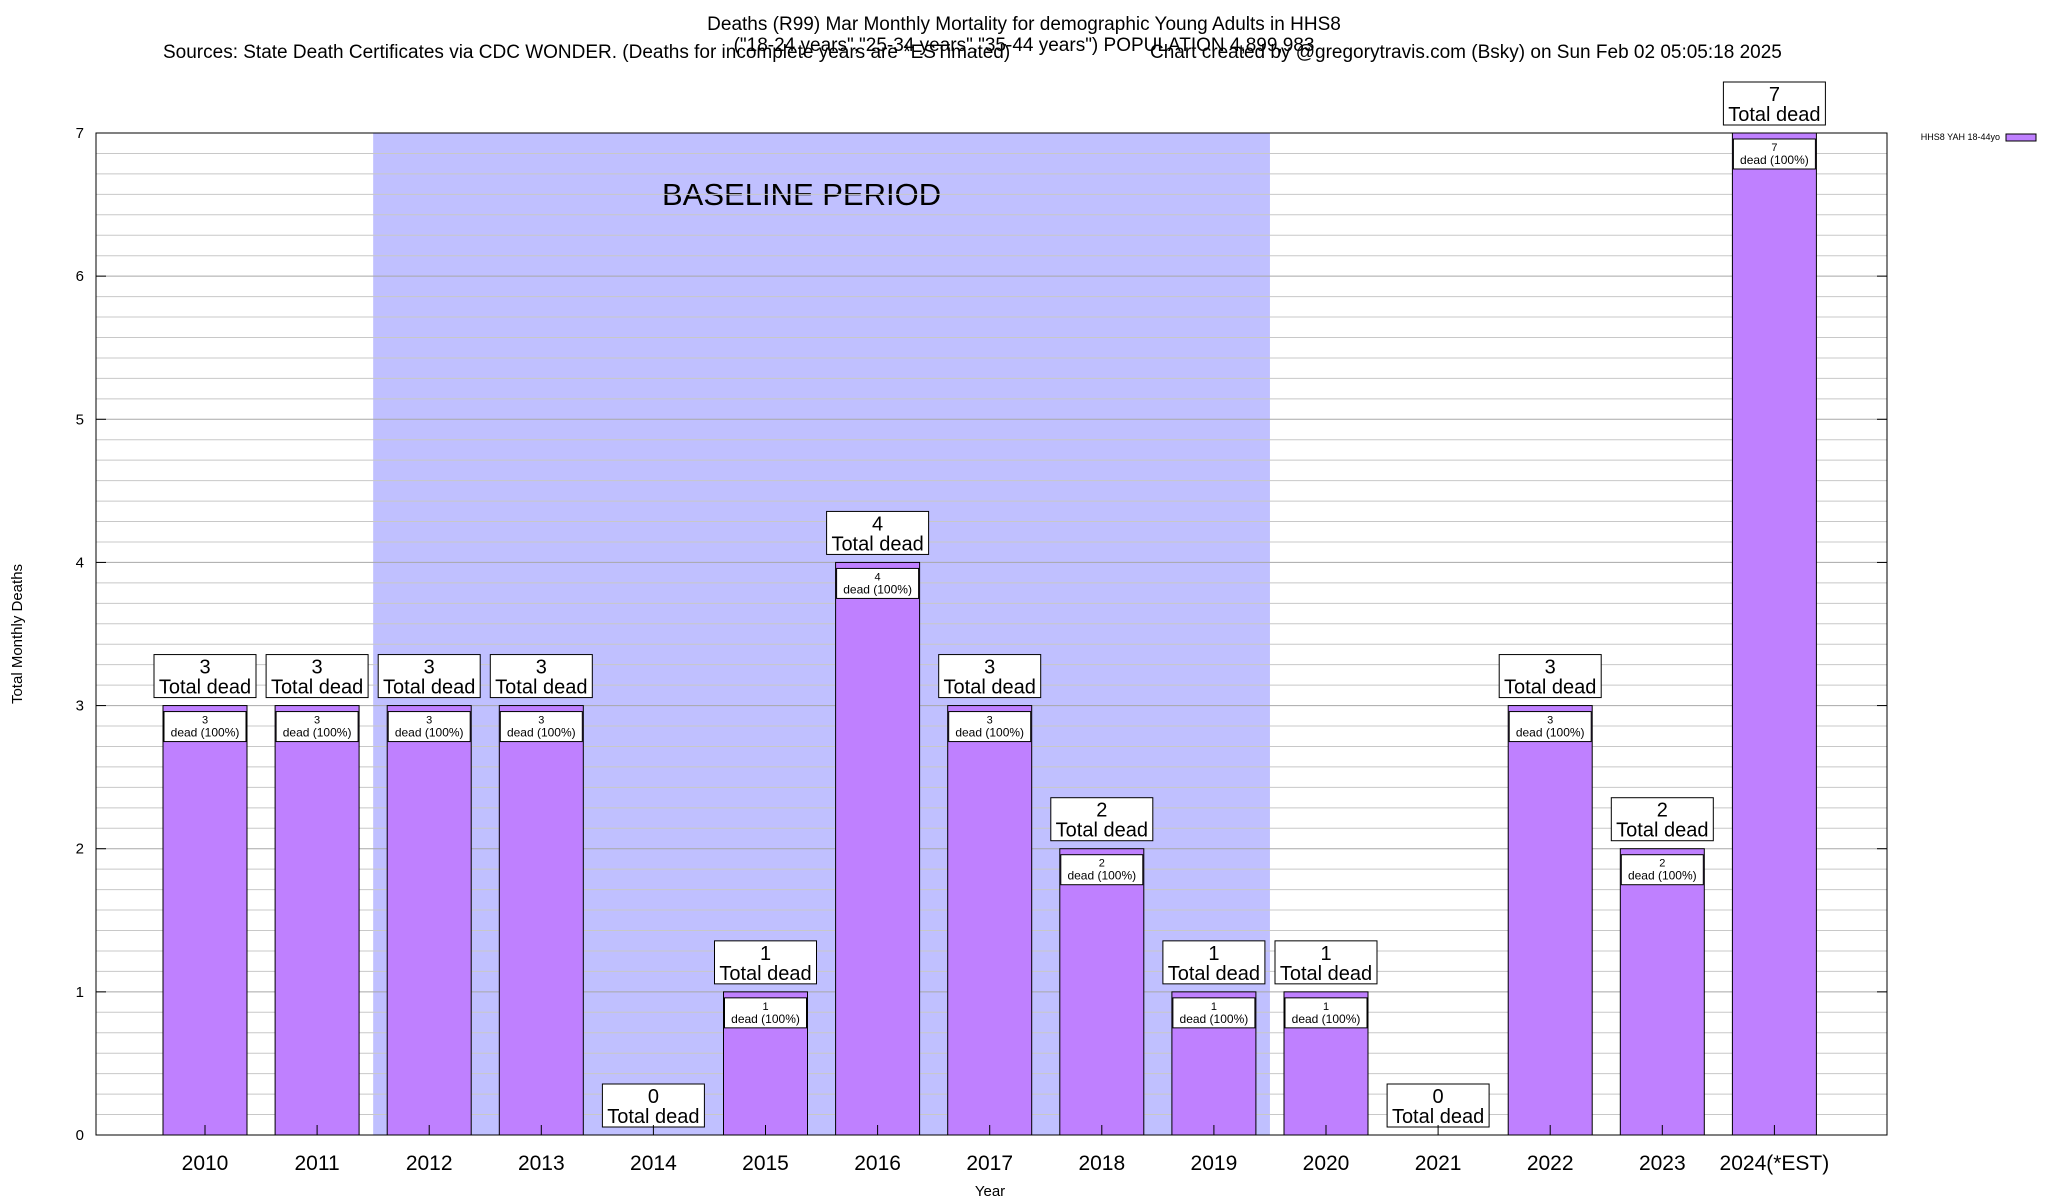 This screenshot has height=1200, width=2048. What do you see at coordinates (80, 849) in the screenshot?
I see `y-tick-label: 2` at bounding box center [80, 849].